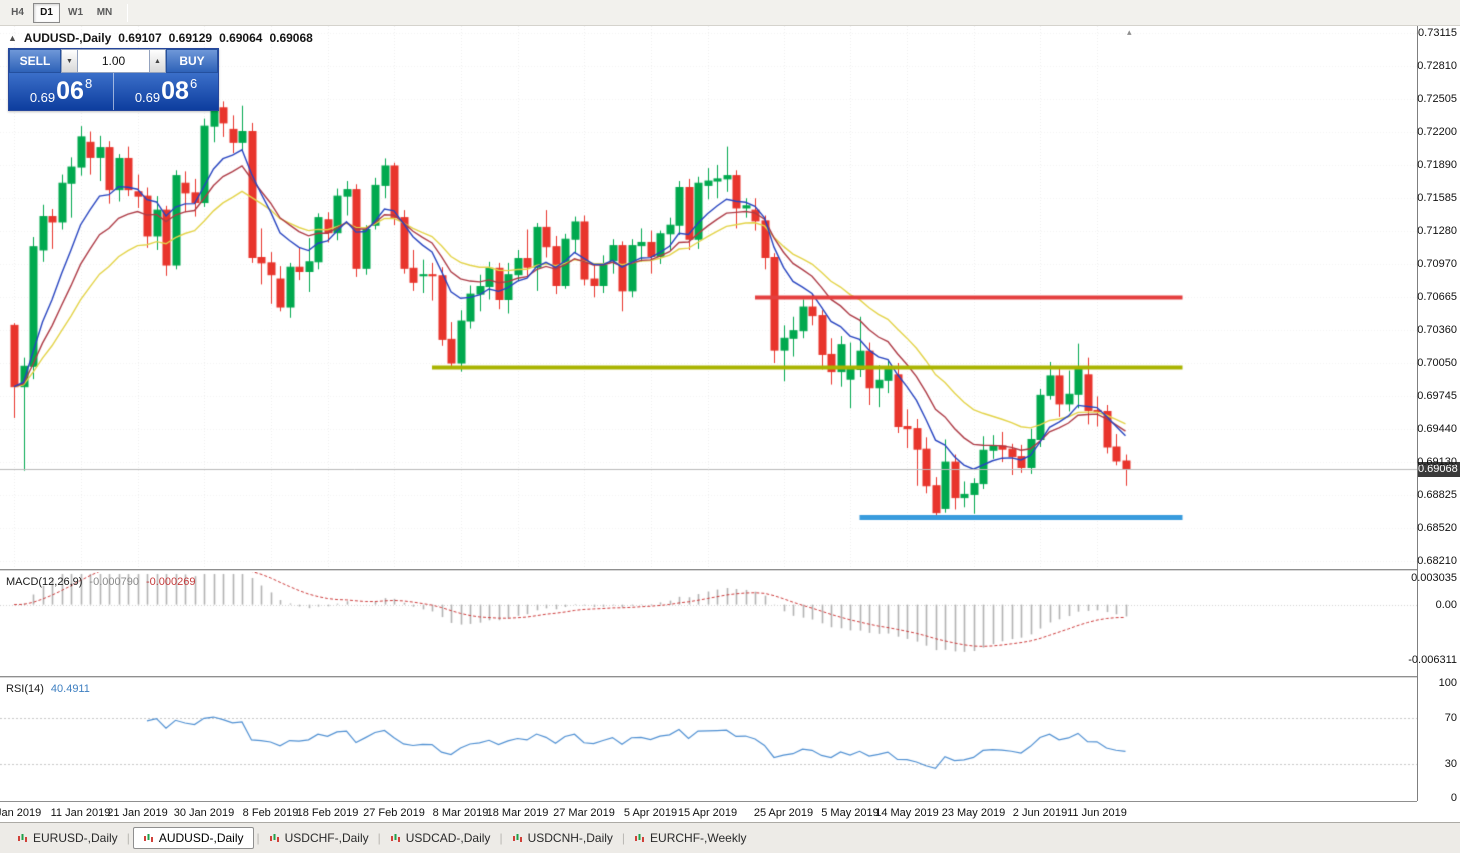 The width and height of the screenshot is (1460, 853). What do you see at coordinates (35, 61) in the screenshot?
I see `sell-button: SELL` at bounding box center [35, 61].